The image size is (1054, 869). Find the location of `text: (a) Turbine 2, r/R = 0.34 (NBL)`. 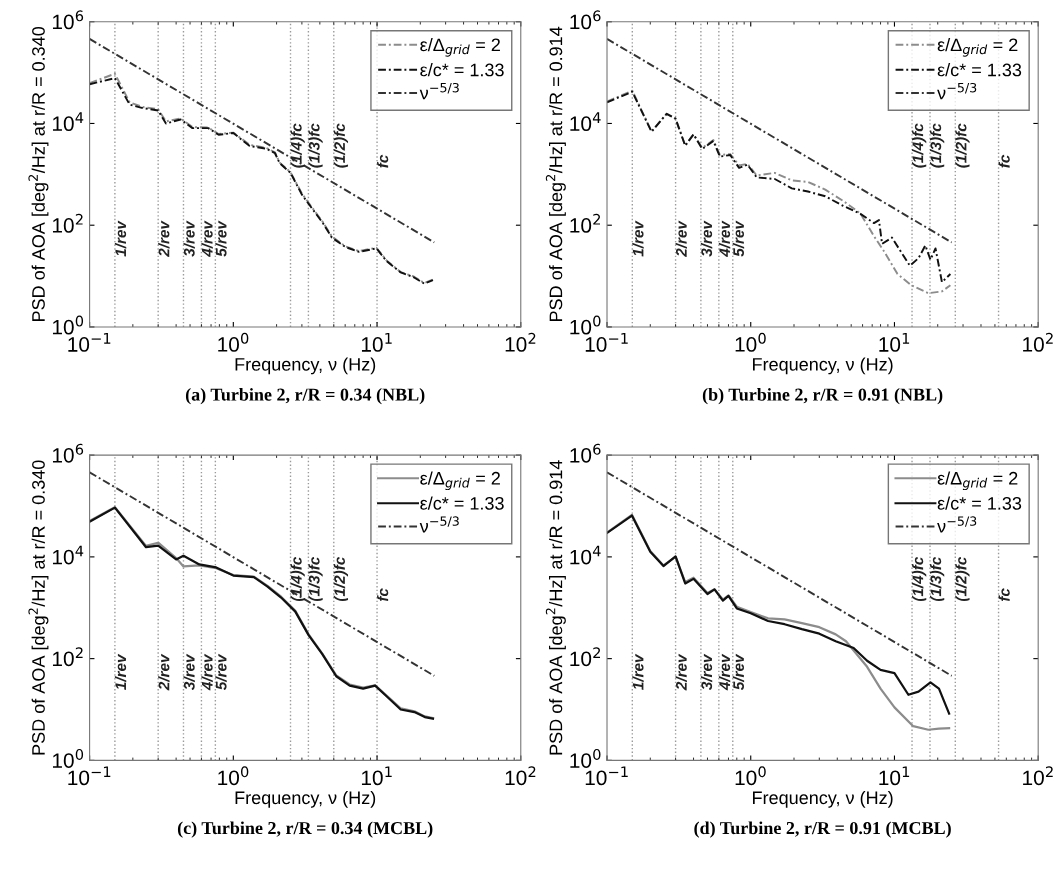

text: (a) Turbine 2, r/R = 0.34 (NBL) is located at coordinates (305, 396).